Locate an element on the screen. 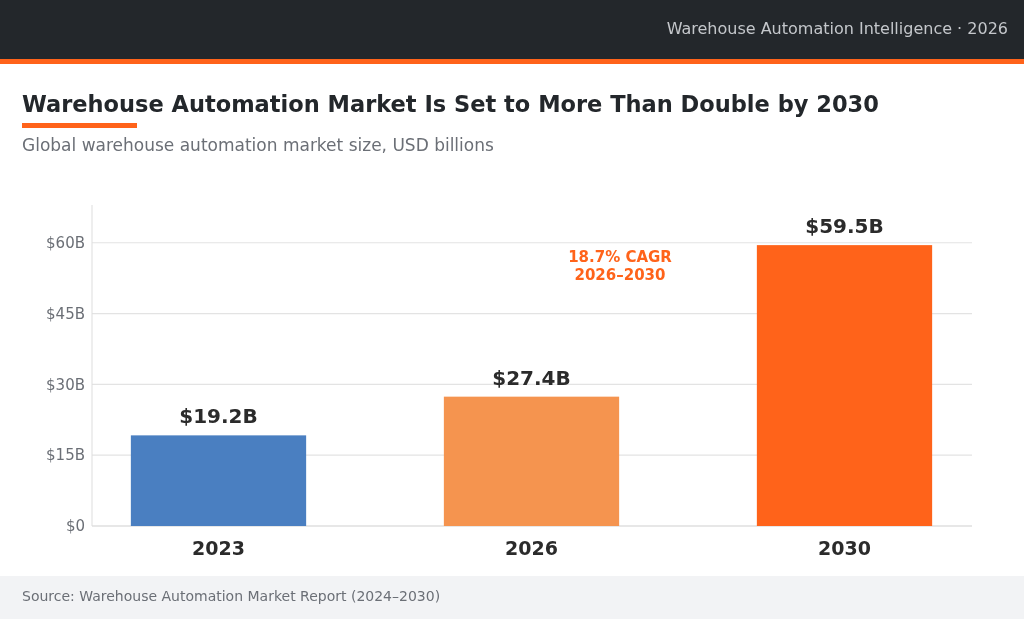  y-tick-label: $45B is located at coordinates (65, 313).